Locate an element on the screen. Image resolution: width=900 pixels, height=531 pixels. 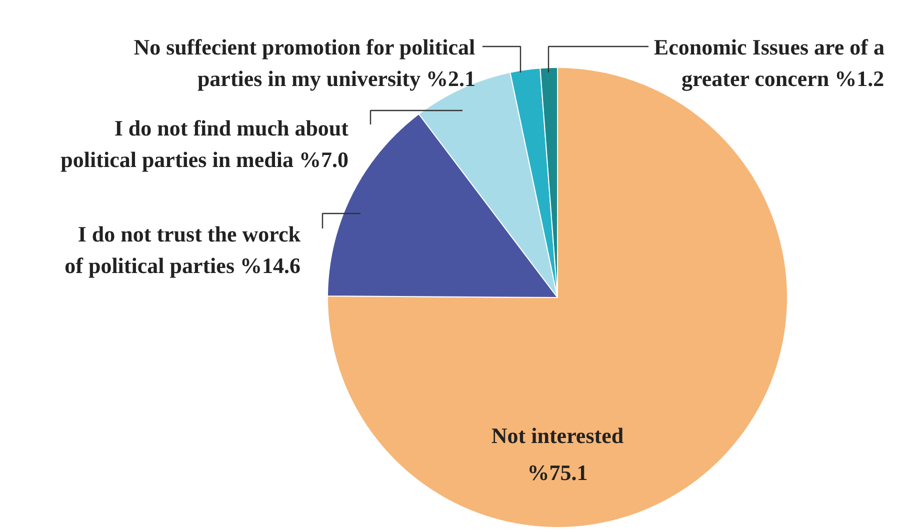
slice-label: I do not find much about political parties in media %7.0 is located at coordinates (205, 144).